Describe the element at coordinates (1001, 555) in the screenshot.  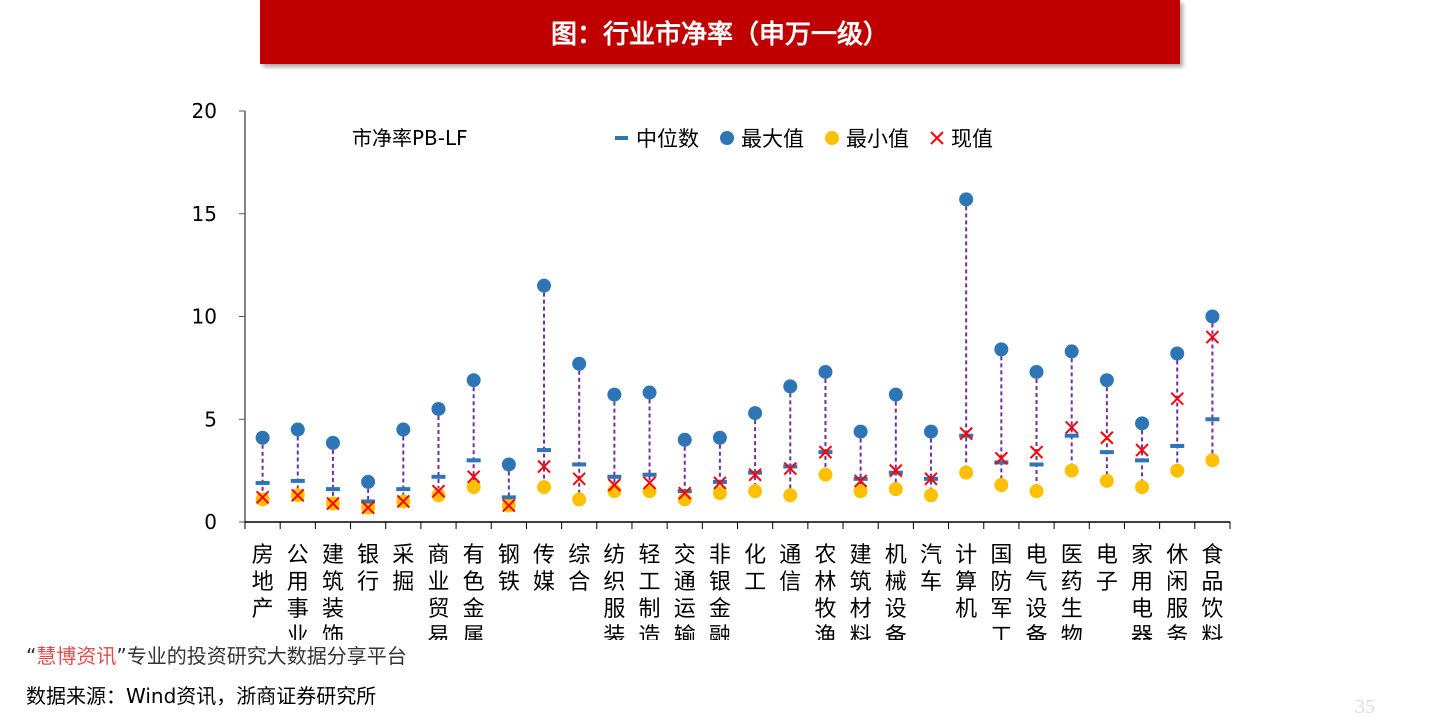
I see `x-tick-label: 国` at that location.